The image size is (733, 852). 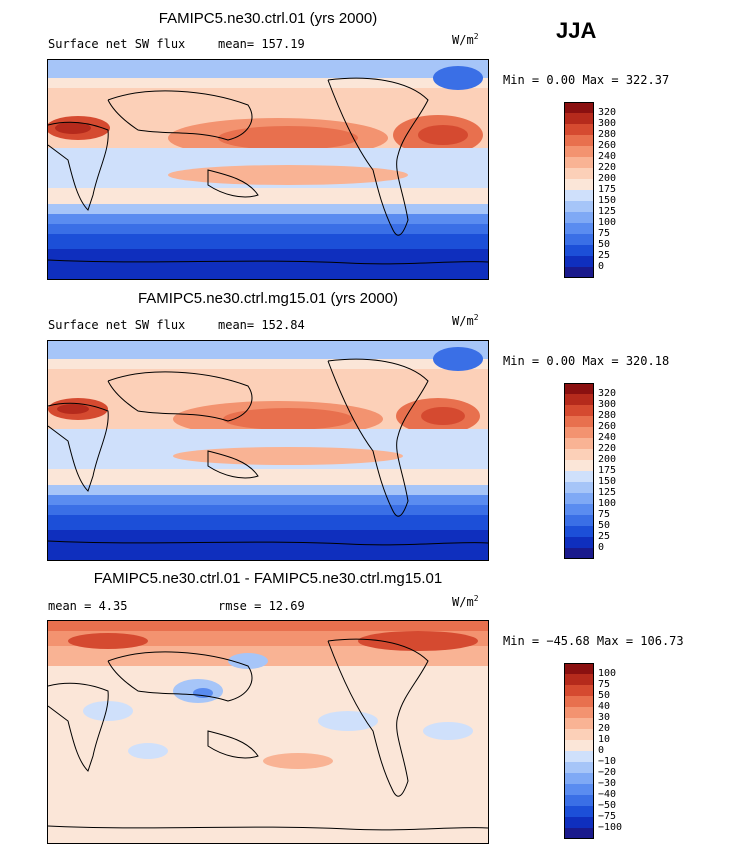 What do you see at coordinates (607, 189) in the screenshot?
I see `panel1-colorbar-label: 175` at bounding box center [607, 189].